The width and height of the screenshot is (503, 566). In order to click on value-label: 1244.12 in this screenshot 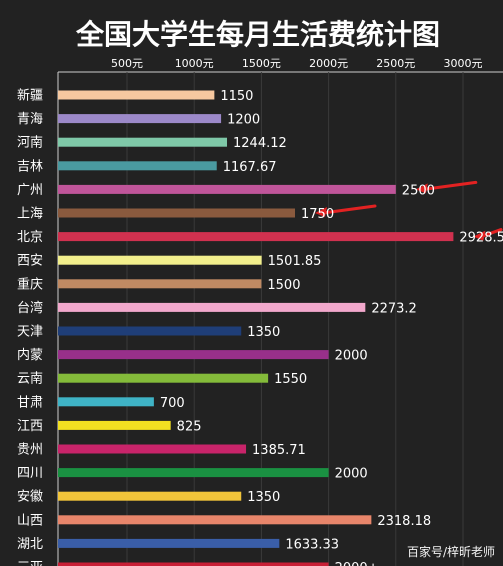, I will do `click(260, 143)`.